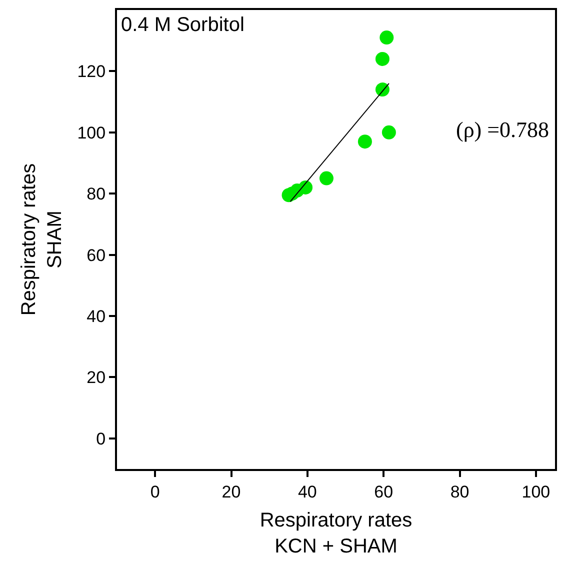 This screenshot has height=567, width=565. Describe the element at coordinates (231, 492) in the screenshot. I see `x-tick-label: 20` at that location.